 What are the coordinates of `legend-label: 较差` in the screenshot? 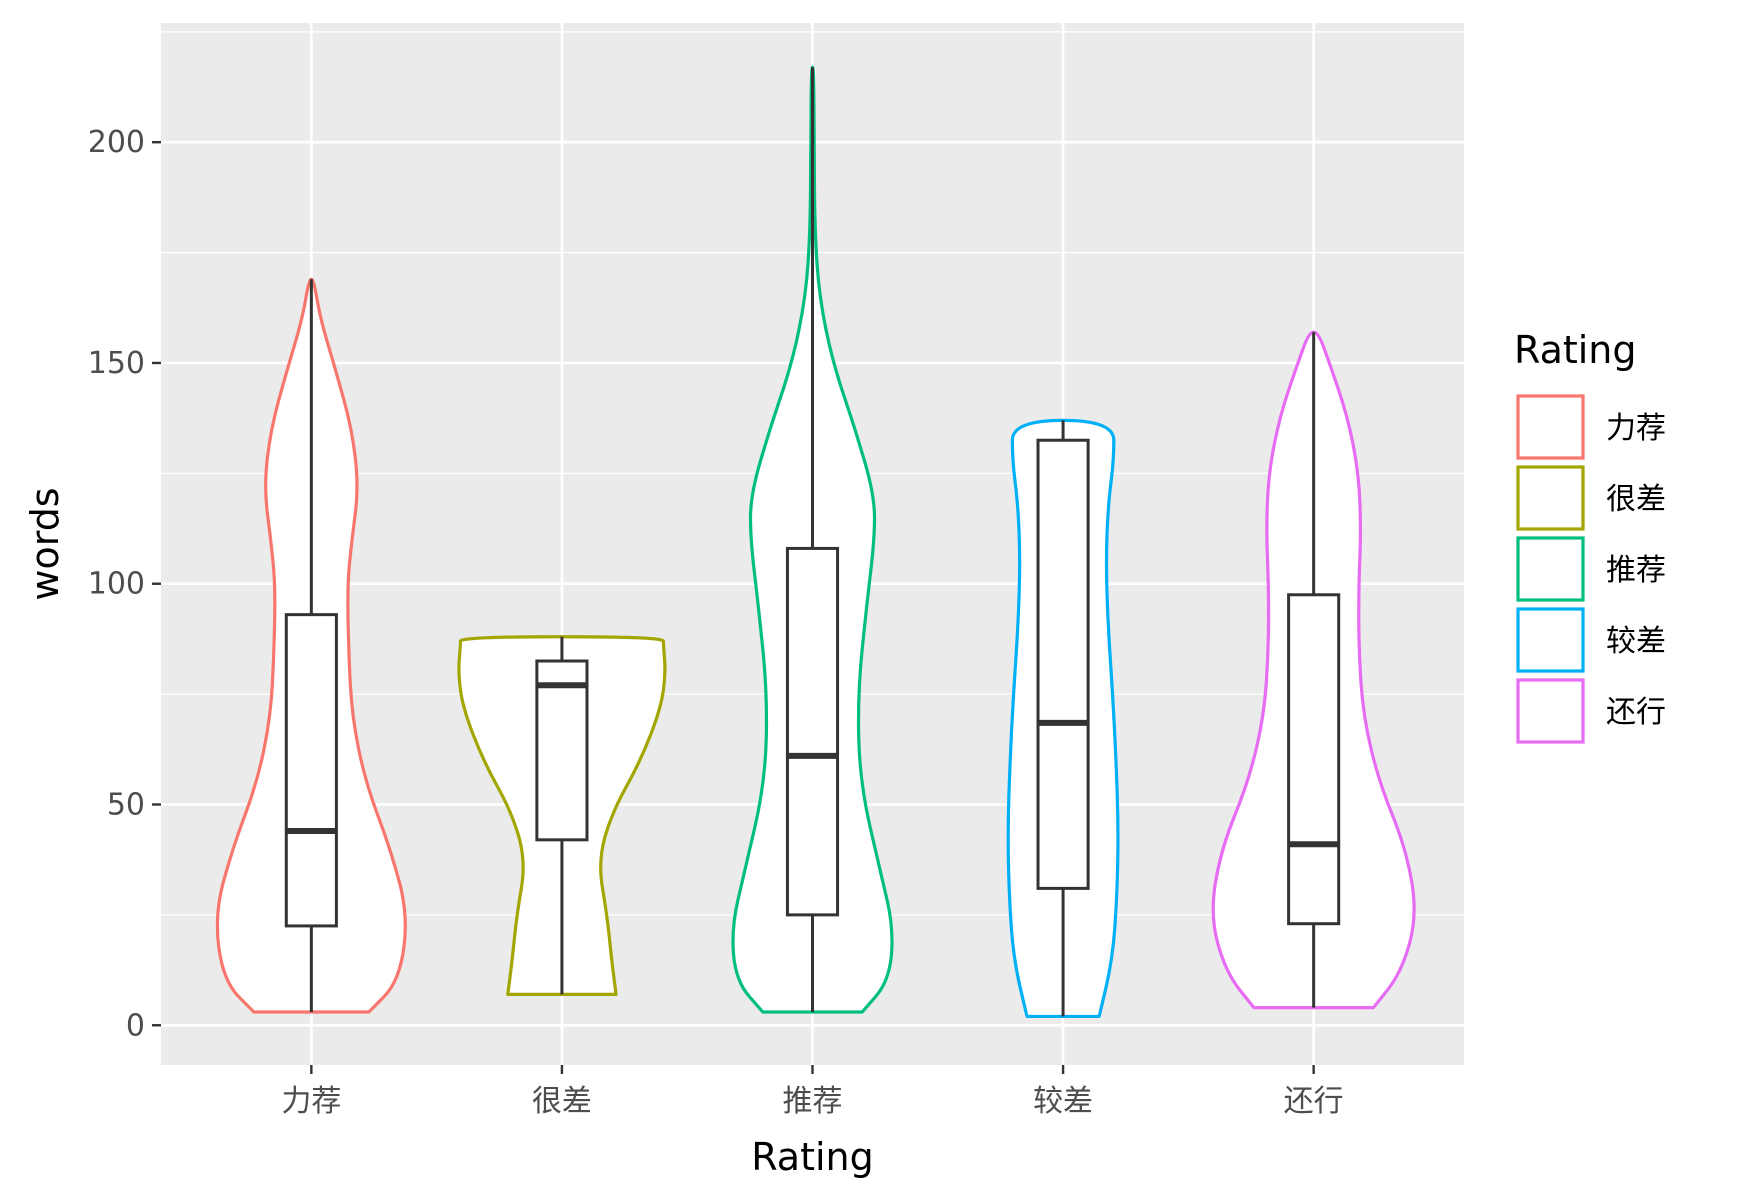 It's located at (1636, 641).